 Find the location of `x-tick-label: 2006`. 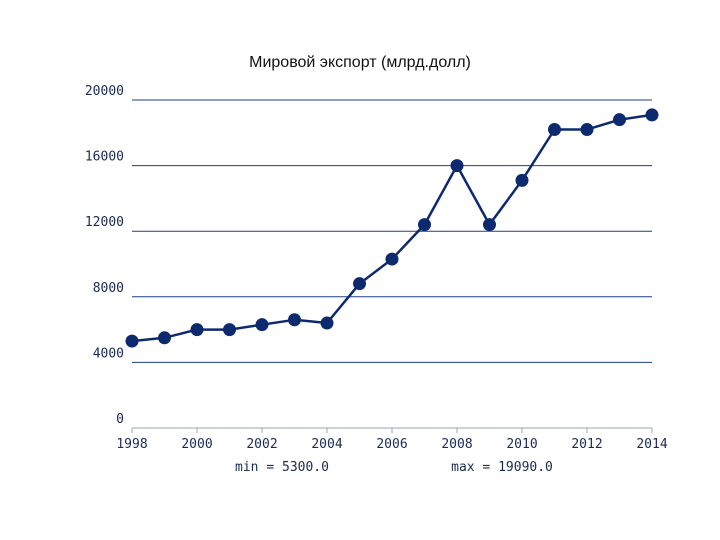

x-tick-label: 2006 is located at coordinates (391, 444).